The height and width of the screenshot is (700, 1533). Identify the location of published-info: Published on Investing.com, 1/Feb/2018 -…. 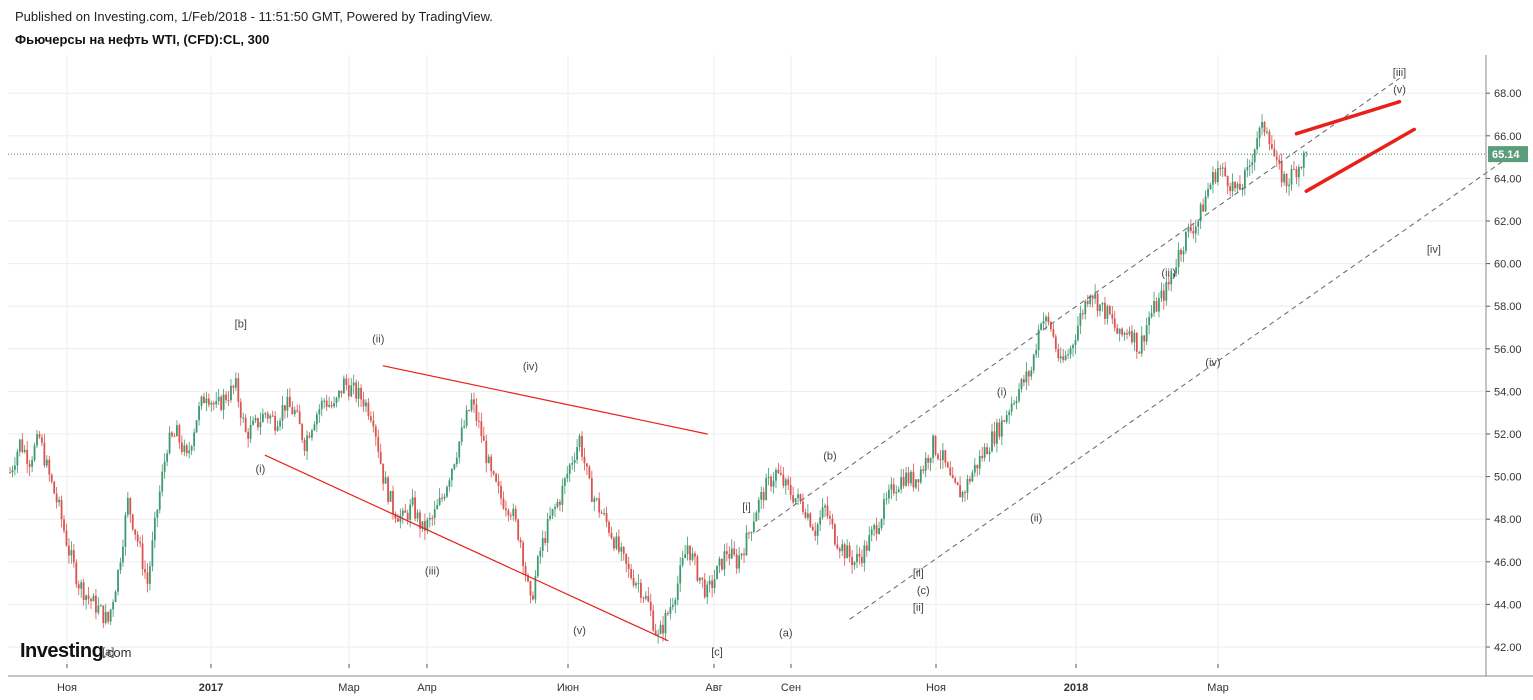
(254, 16).